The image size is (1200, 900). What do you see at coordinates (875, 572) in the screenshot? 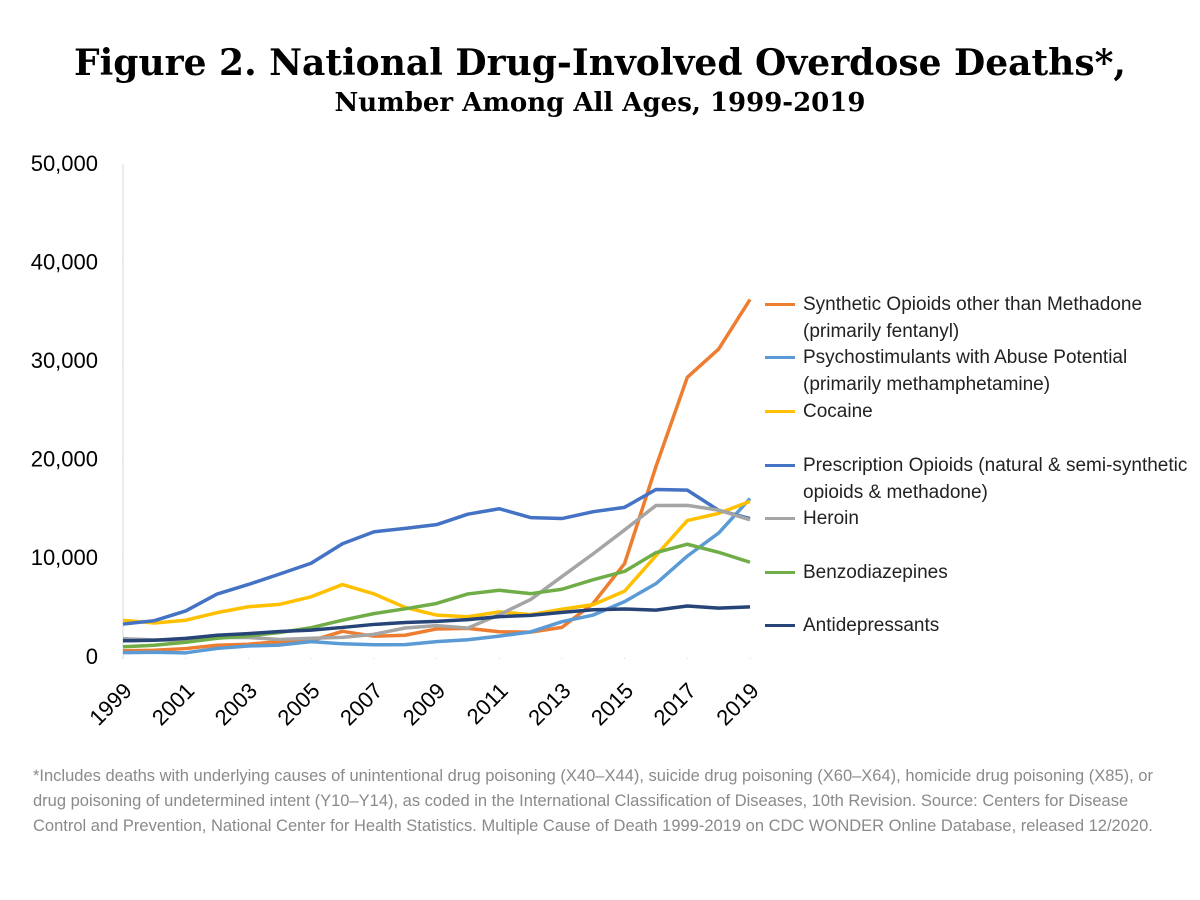
I see `legend-label: Benzodiazepines` at bounding box center [875, 572].